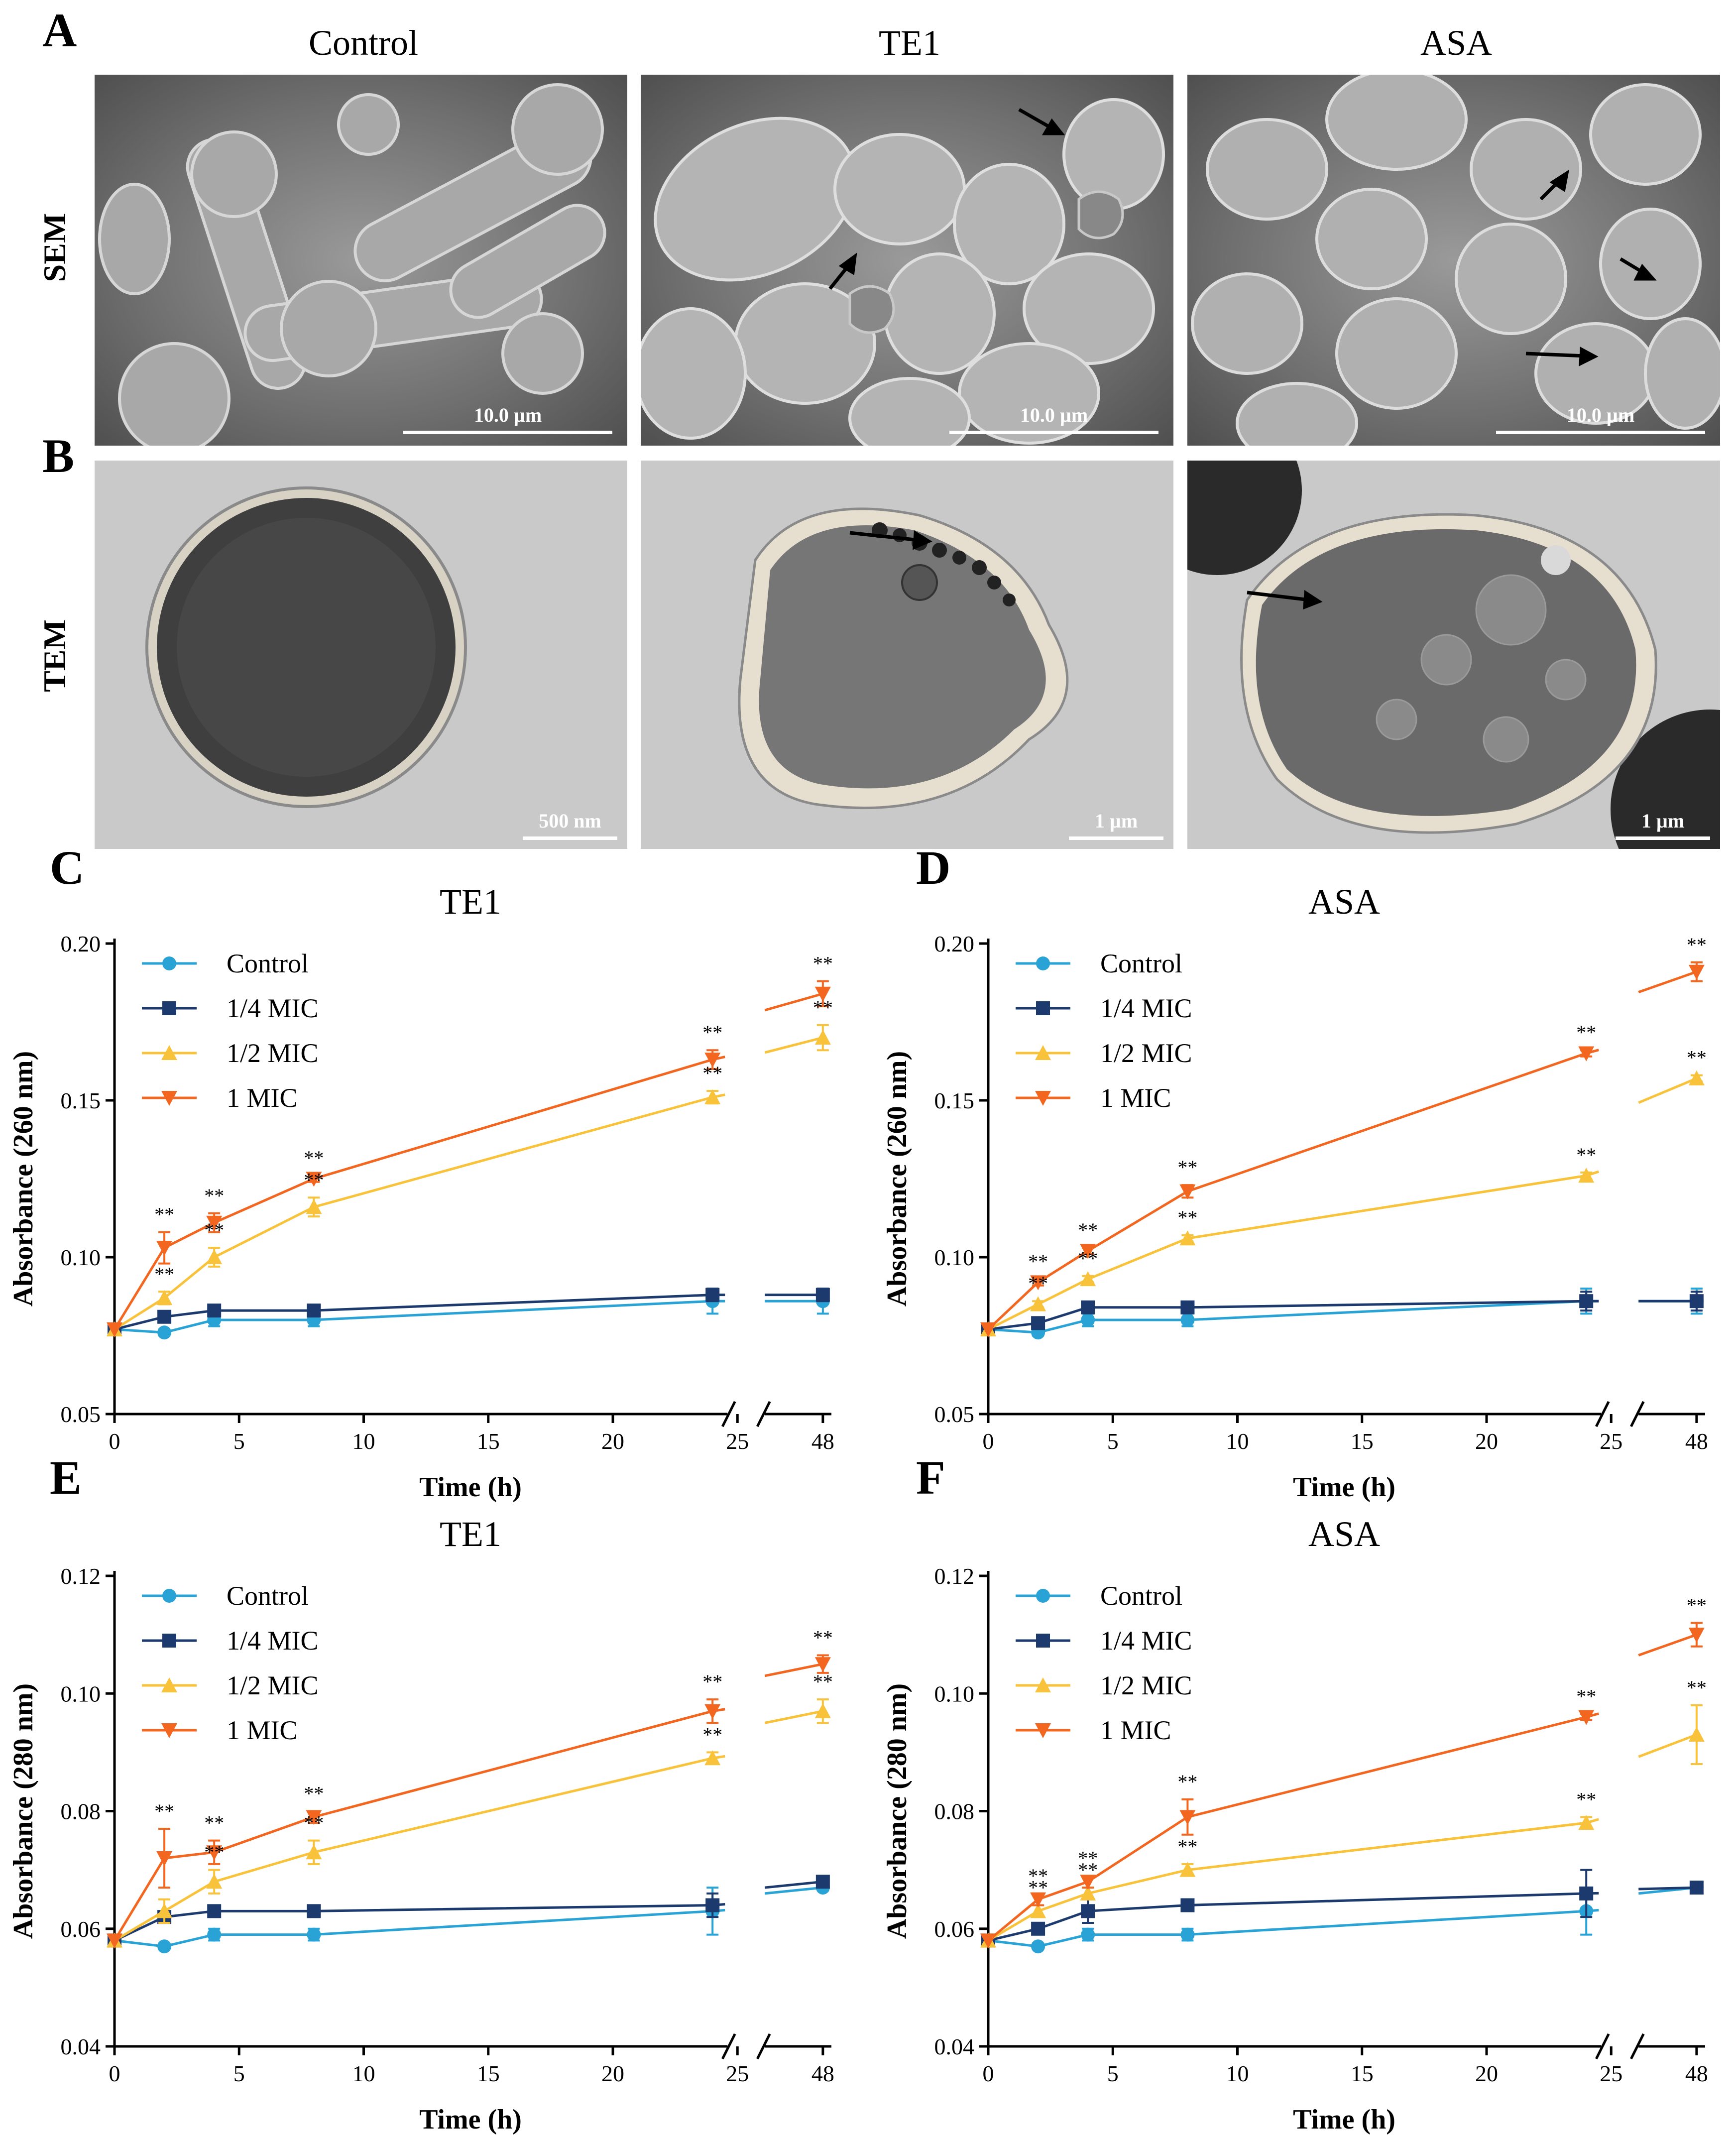 The image size is (1736, 2138). I want to click on tem-image-control: 500 nm, so click(361, 655).